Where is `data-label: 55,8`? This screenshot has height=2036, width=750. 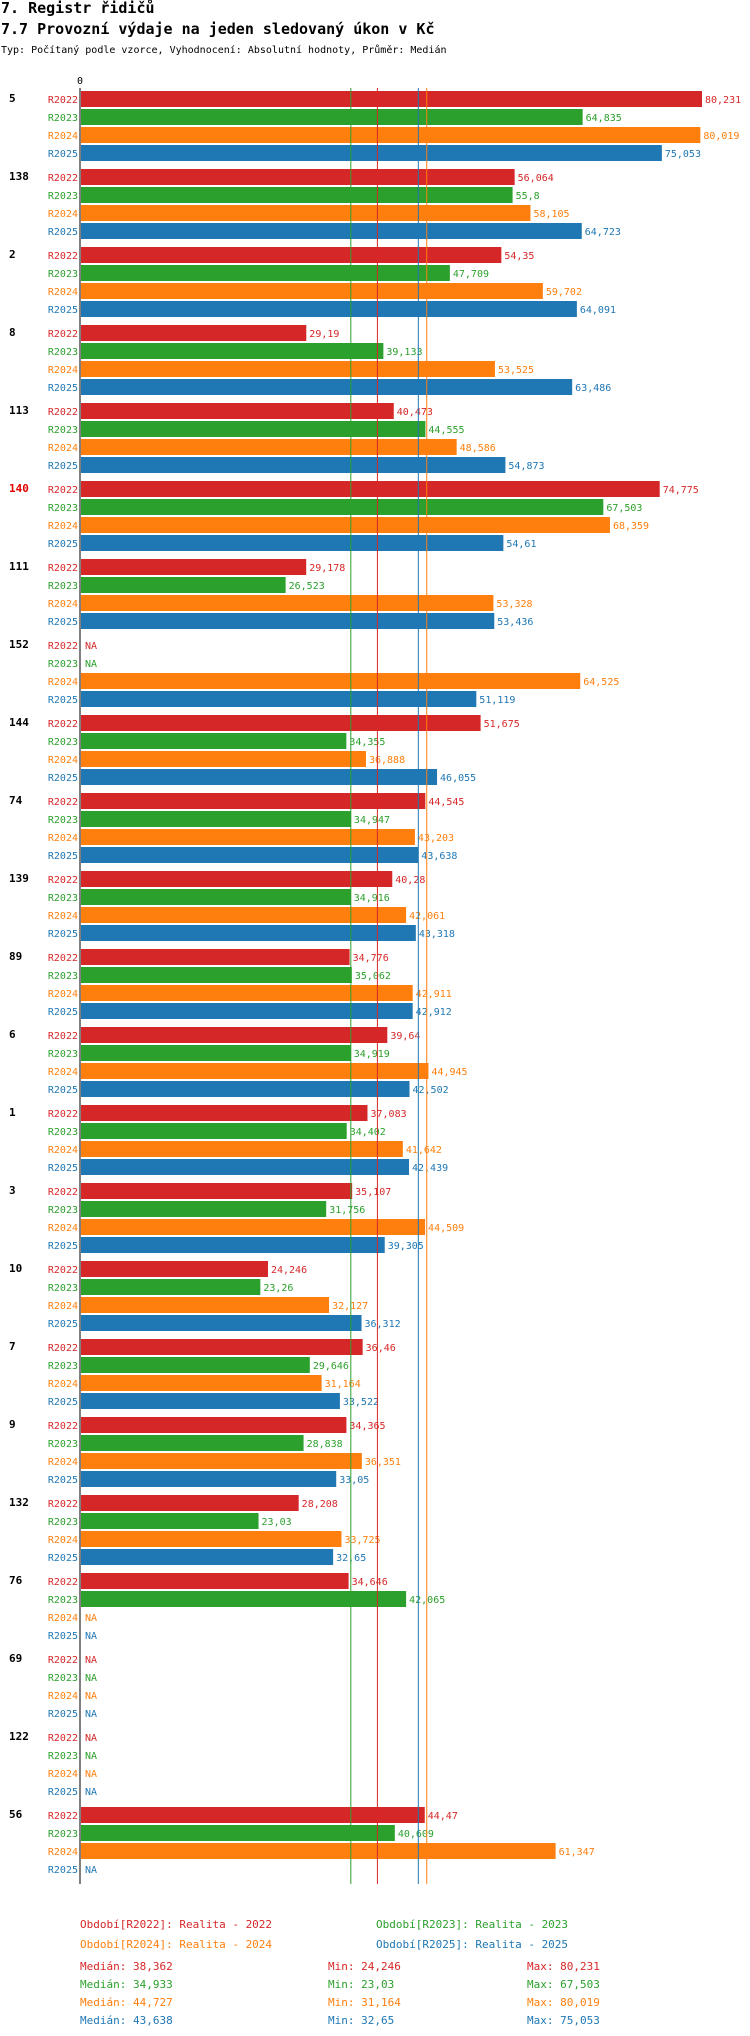 data-label: 55,8 is located at coordinates (528, 196).